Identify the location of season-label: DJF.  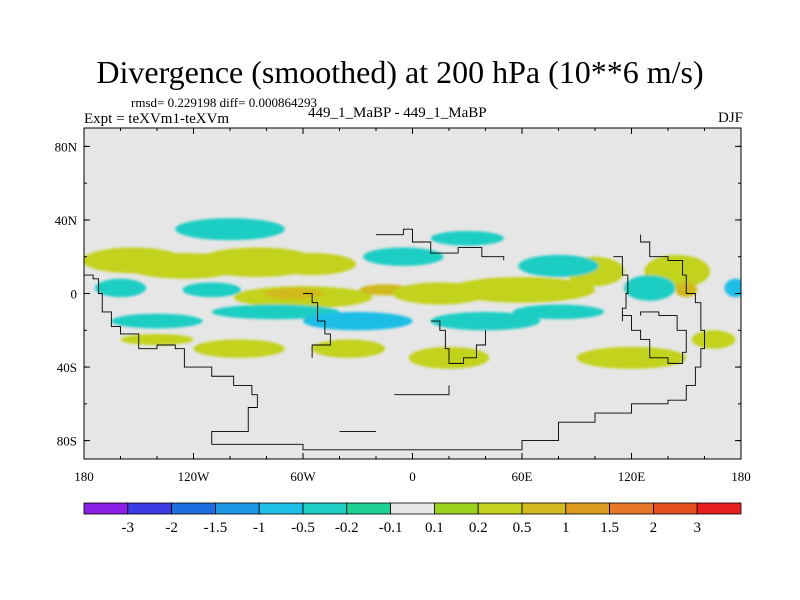
(730, 118).